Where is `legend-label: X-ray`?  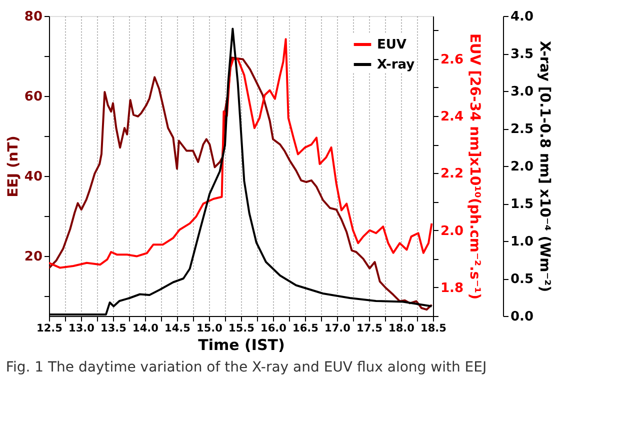
legend-label: X-ray is located at coordinates (396, 65).